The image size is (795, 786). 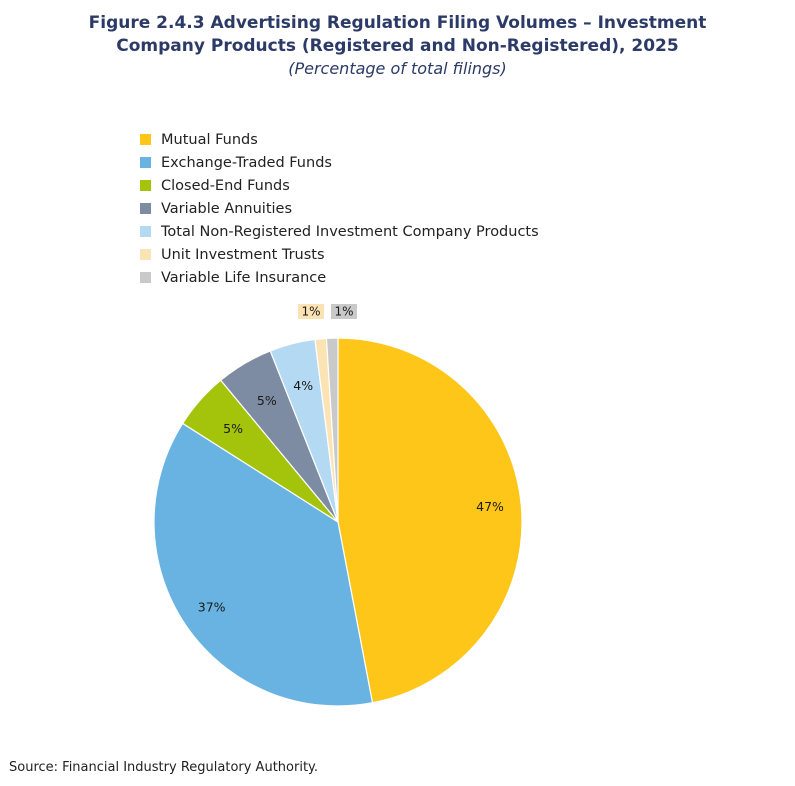 I want to click on legend-label: Exchange-Traded Funds, so click(x=246, y=162).